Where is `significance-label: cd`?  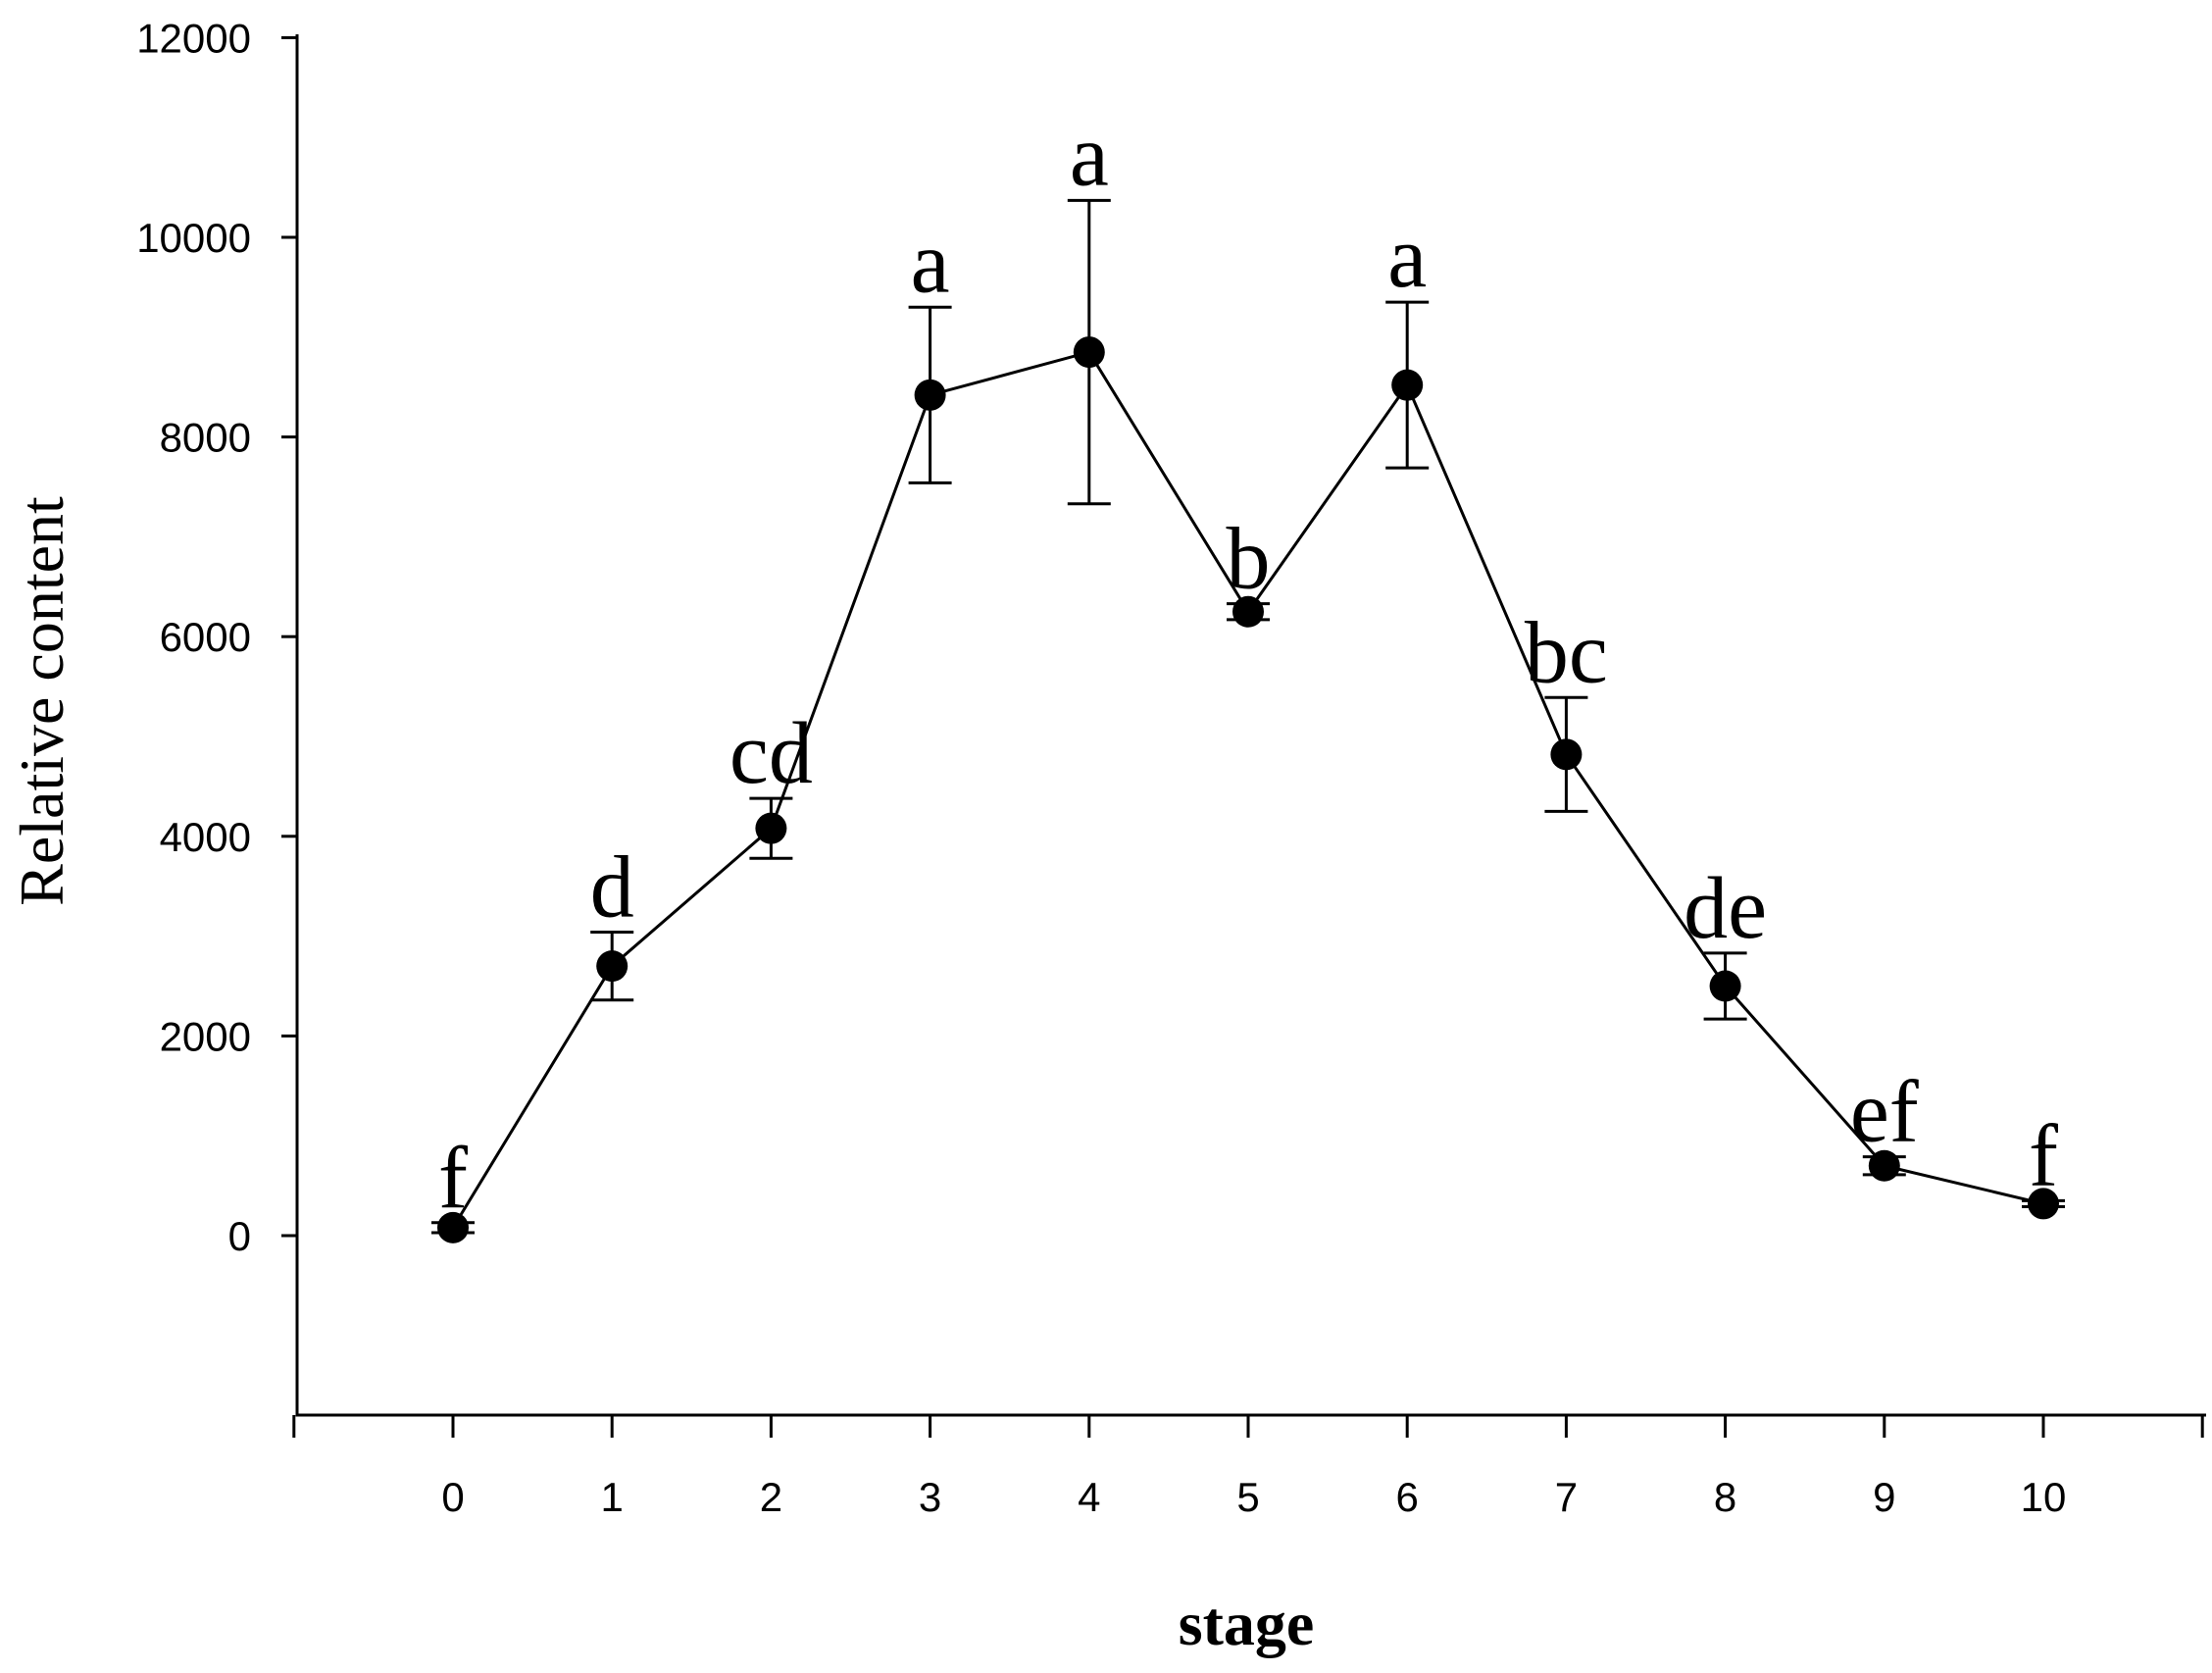 significance-label: cd is located at coordinates (771, 753).